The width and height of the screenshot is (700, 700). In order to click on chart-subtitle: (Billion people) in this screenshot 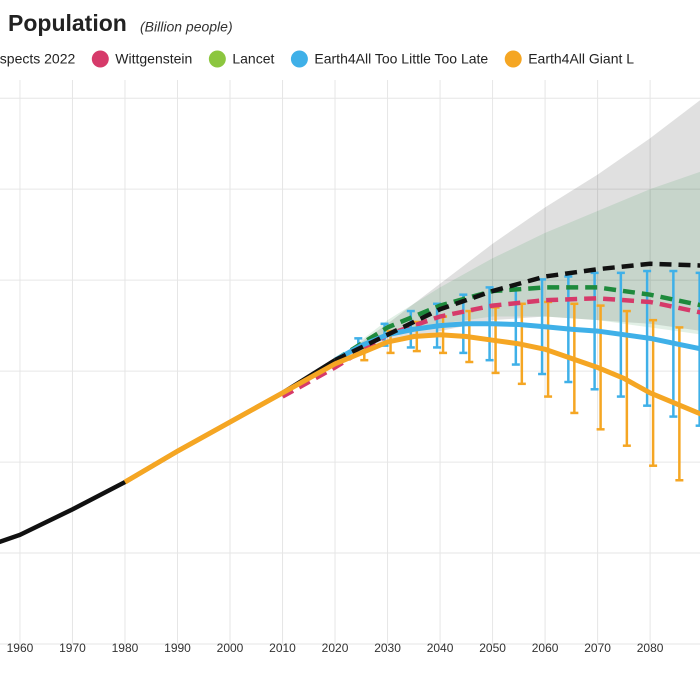, I will do `click(186, 27)`.